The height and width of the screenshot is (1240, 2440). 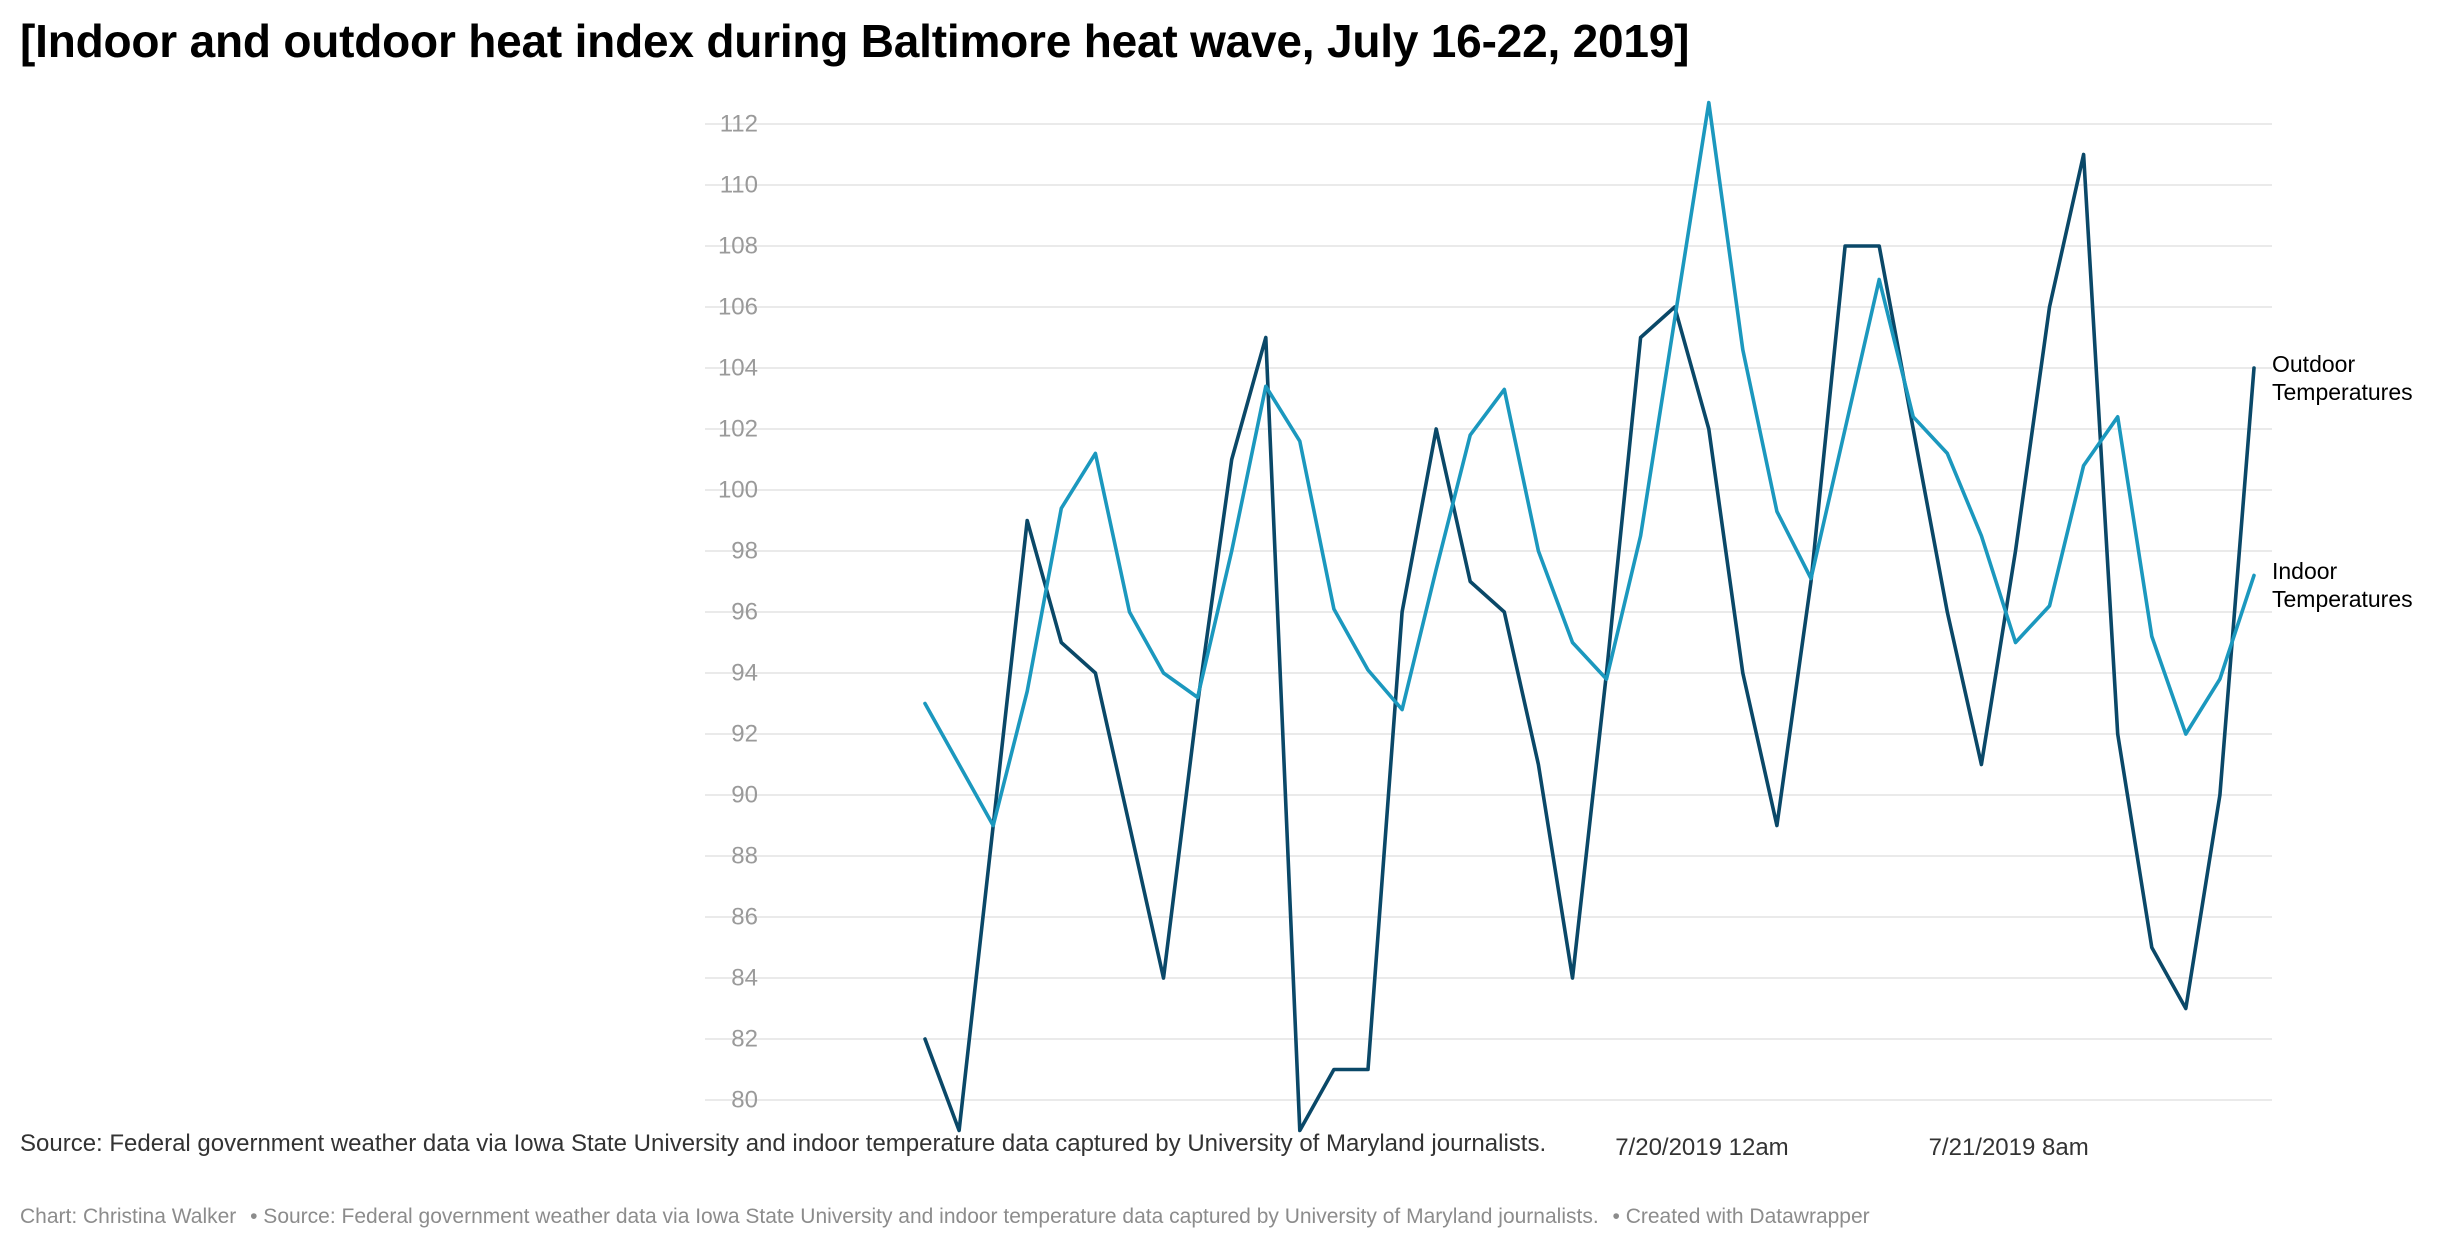 What do you see at coordinates (744, 673) in the screenshot?
I see `y-tick-label: 94` at bounding box center [744, 673].